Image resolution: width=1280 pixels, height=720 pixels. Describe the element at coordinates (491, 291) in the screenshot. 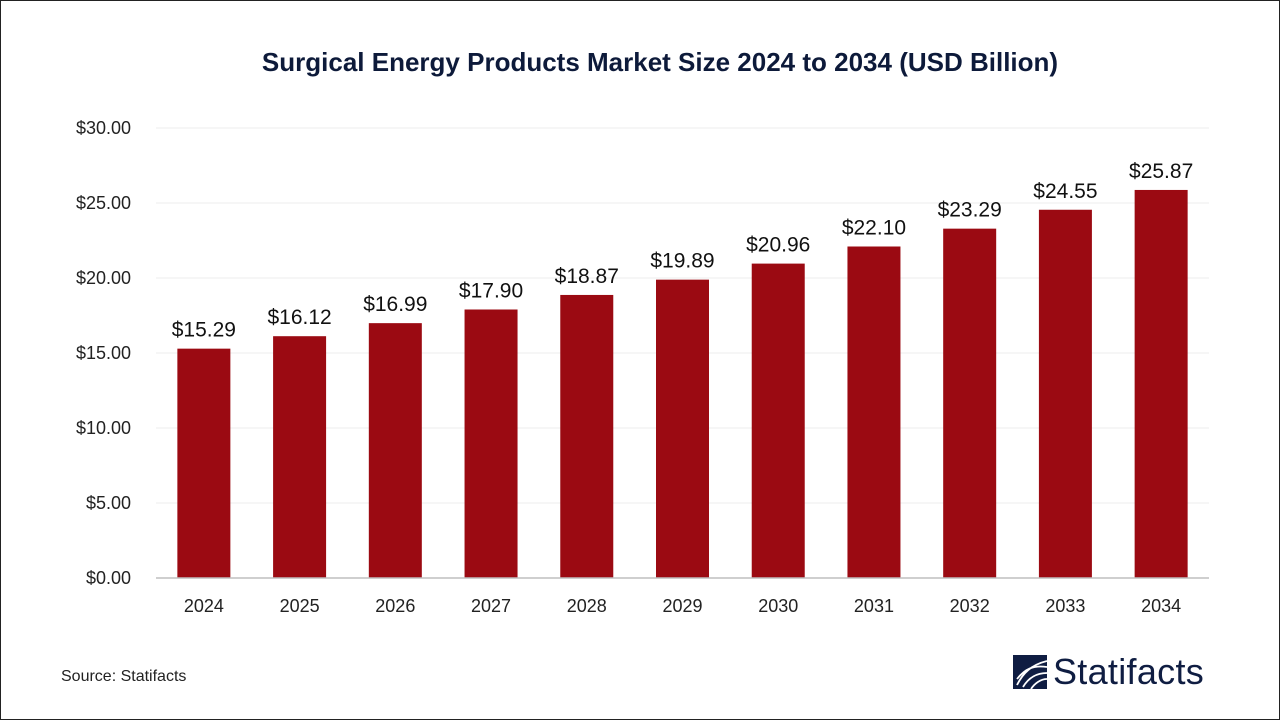

I see `data-label: $17.90` at that location.